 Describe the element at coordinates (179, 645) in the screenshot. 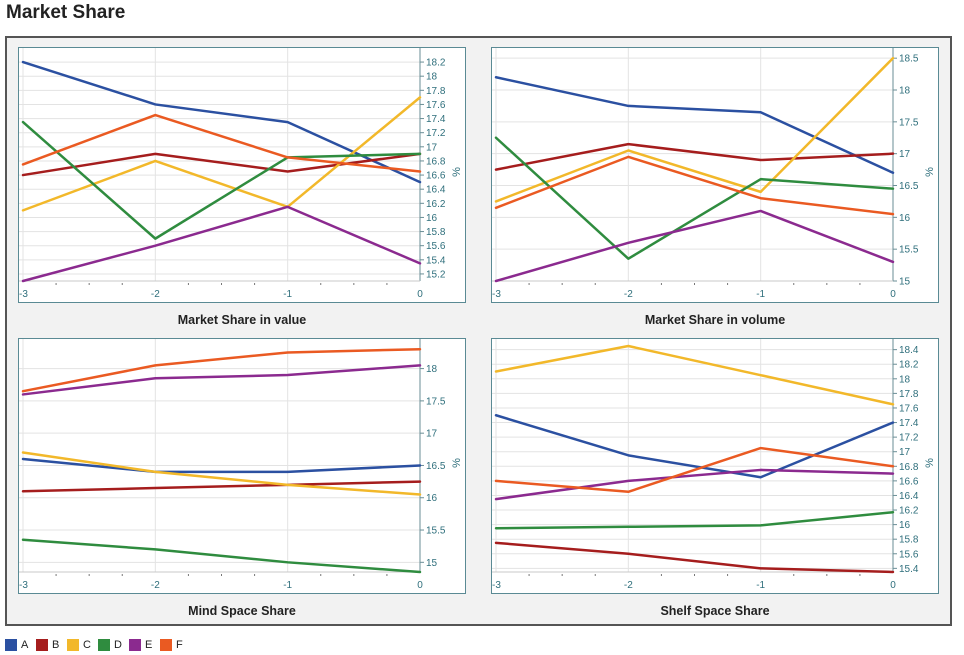

I see `legend-label: F` at that location.